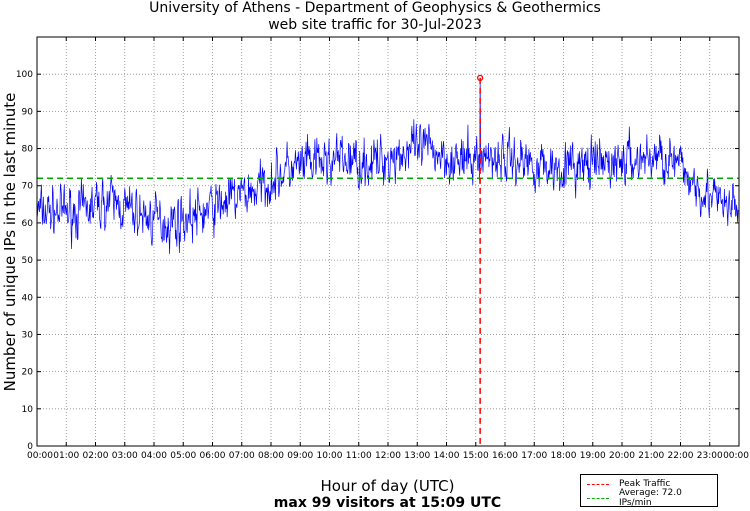 The width and height of the screenshot is (750, 511). What do you see at coordinates (480, 78) in the screenshot?
I see `peak-marker` at bounding box center [480, 78].